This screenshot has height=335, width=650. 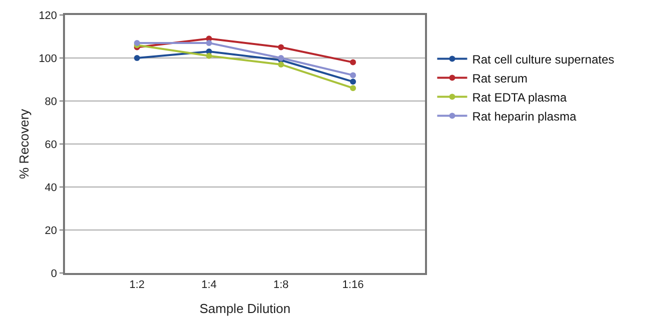 What do you see at coordinates (245, 308) in the screenshot?
I see `x-axis-title: Sample Dilution` at bounding box center [245, 308].